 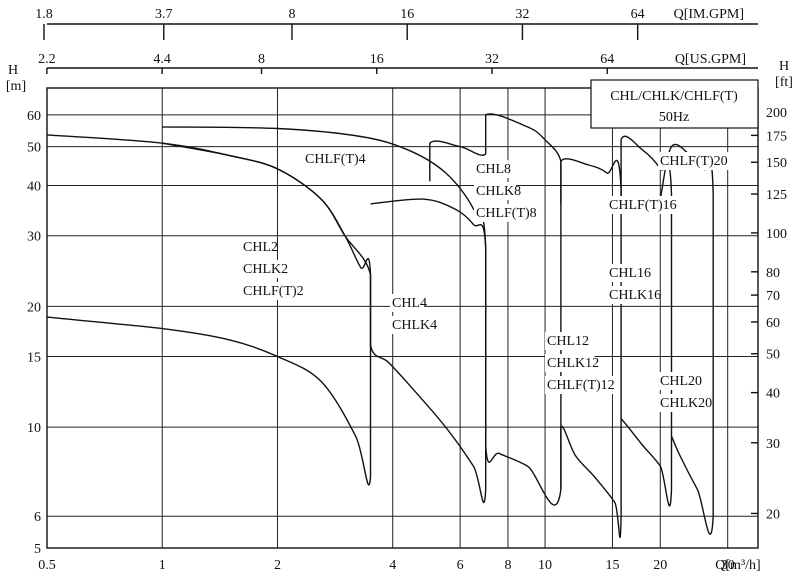 I want to click on y-tick-label-0: 5, so click(x=37, y=549).